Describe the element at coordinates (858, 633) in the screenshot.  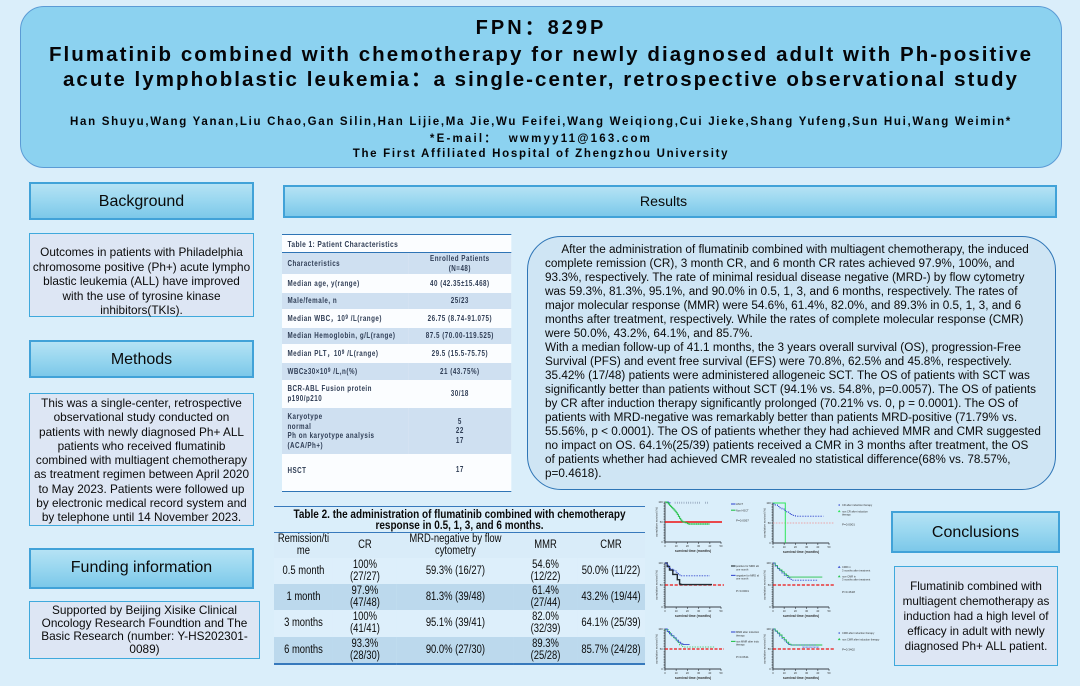
I see `svg-text: CMR after induction therapy` at that location.